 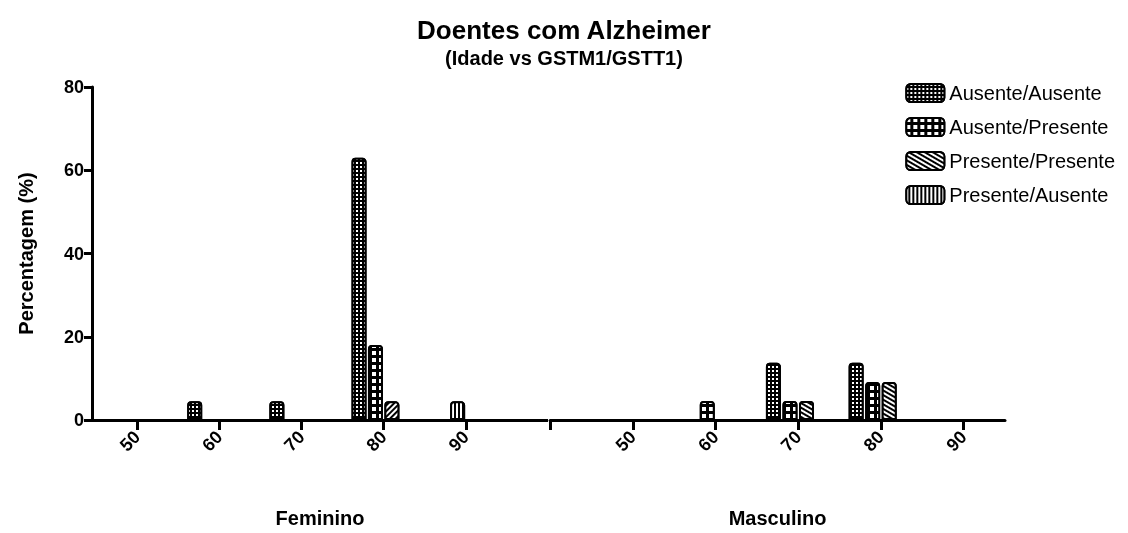 I want to click on chart-title: Doentes com Alzheimer, so click(x=564, y=30).